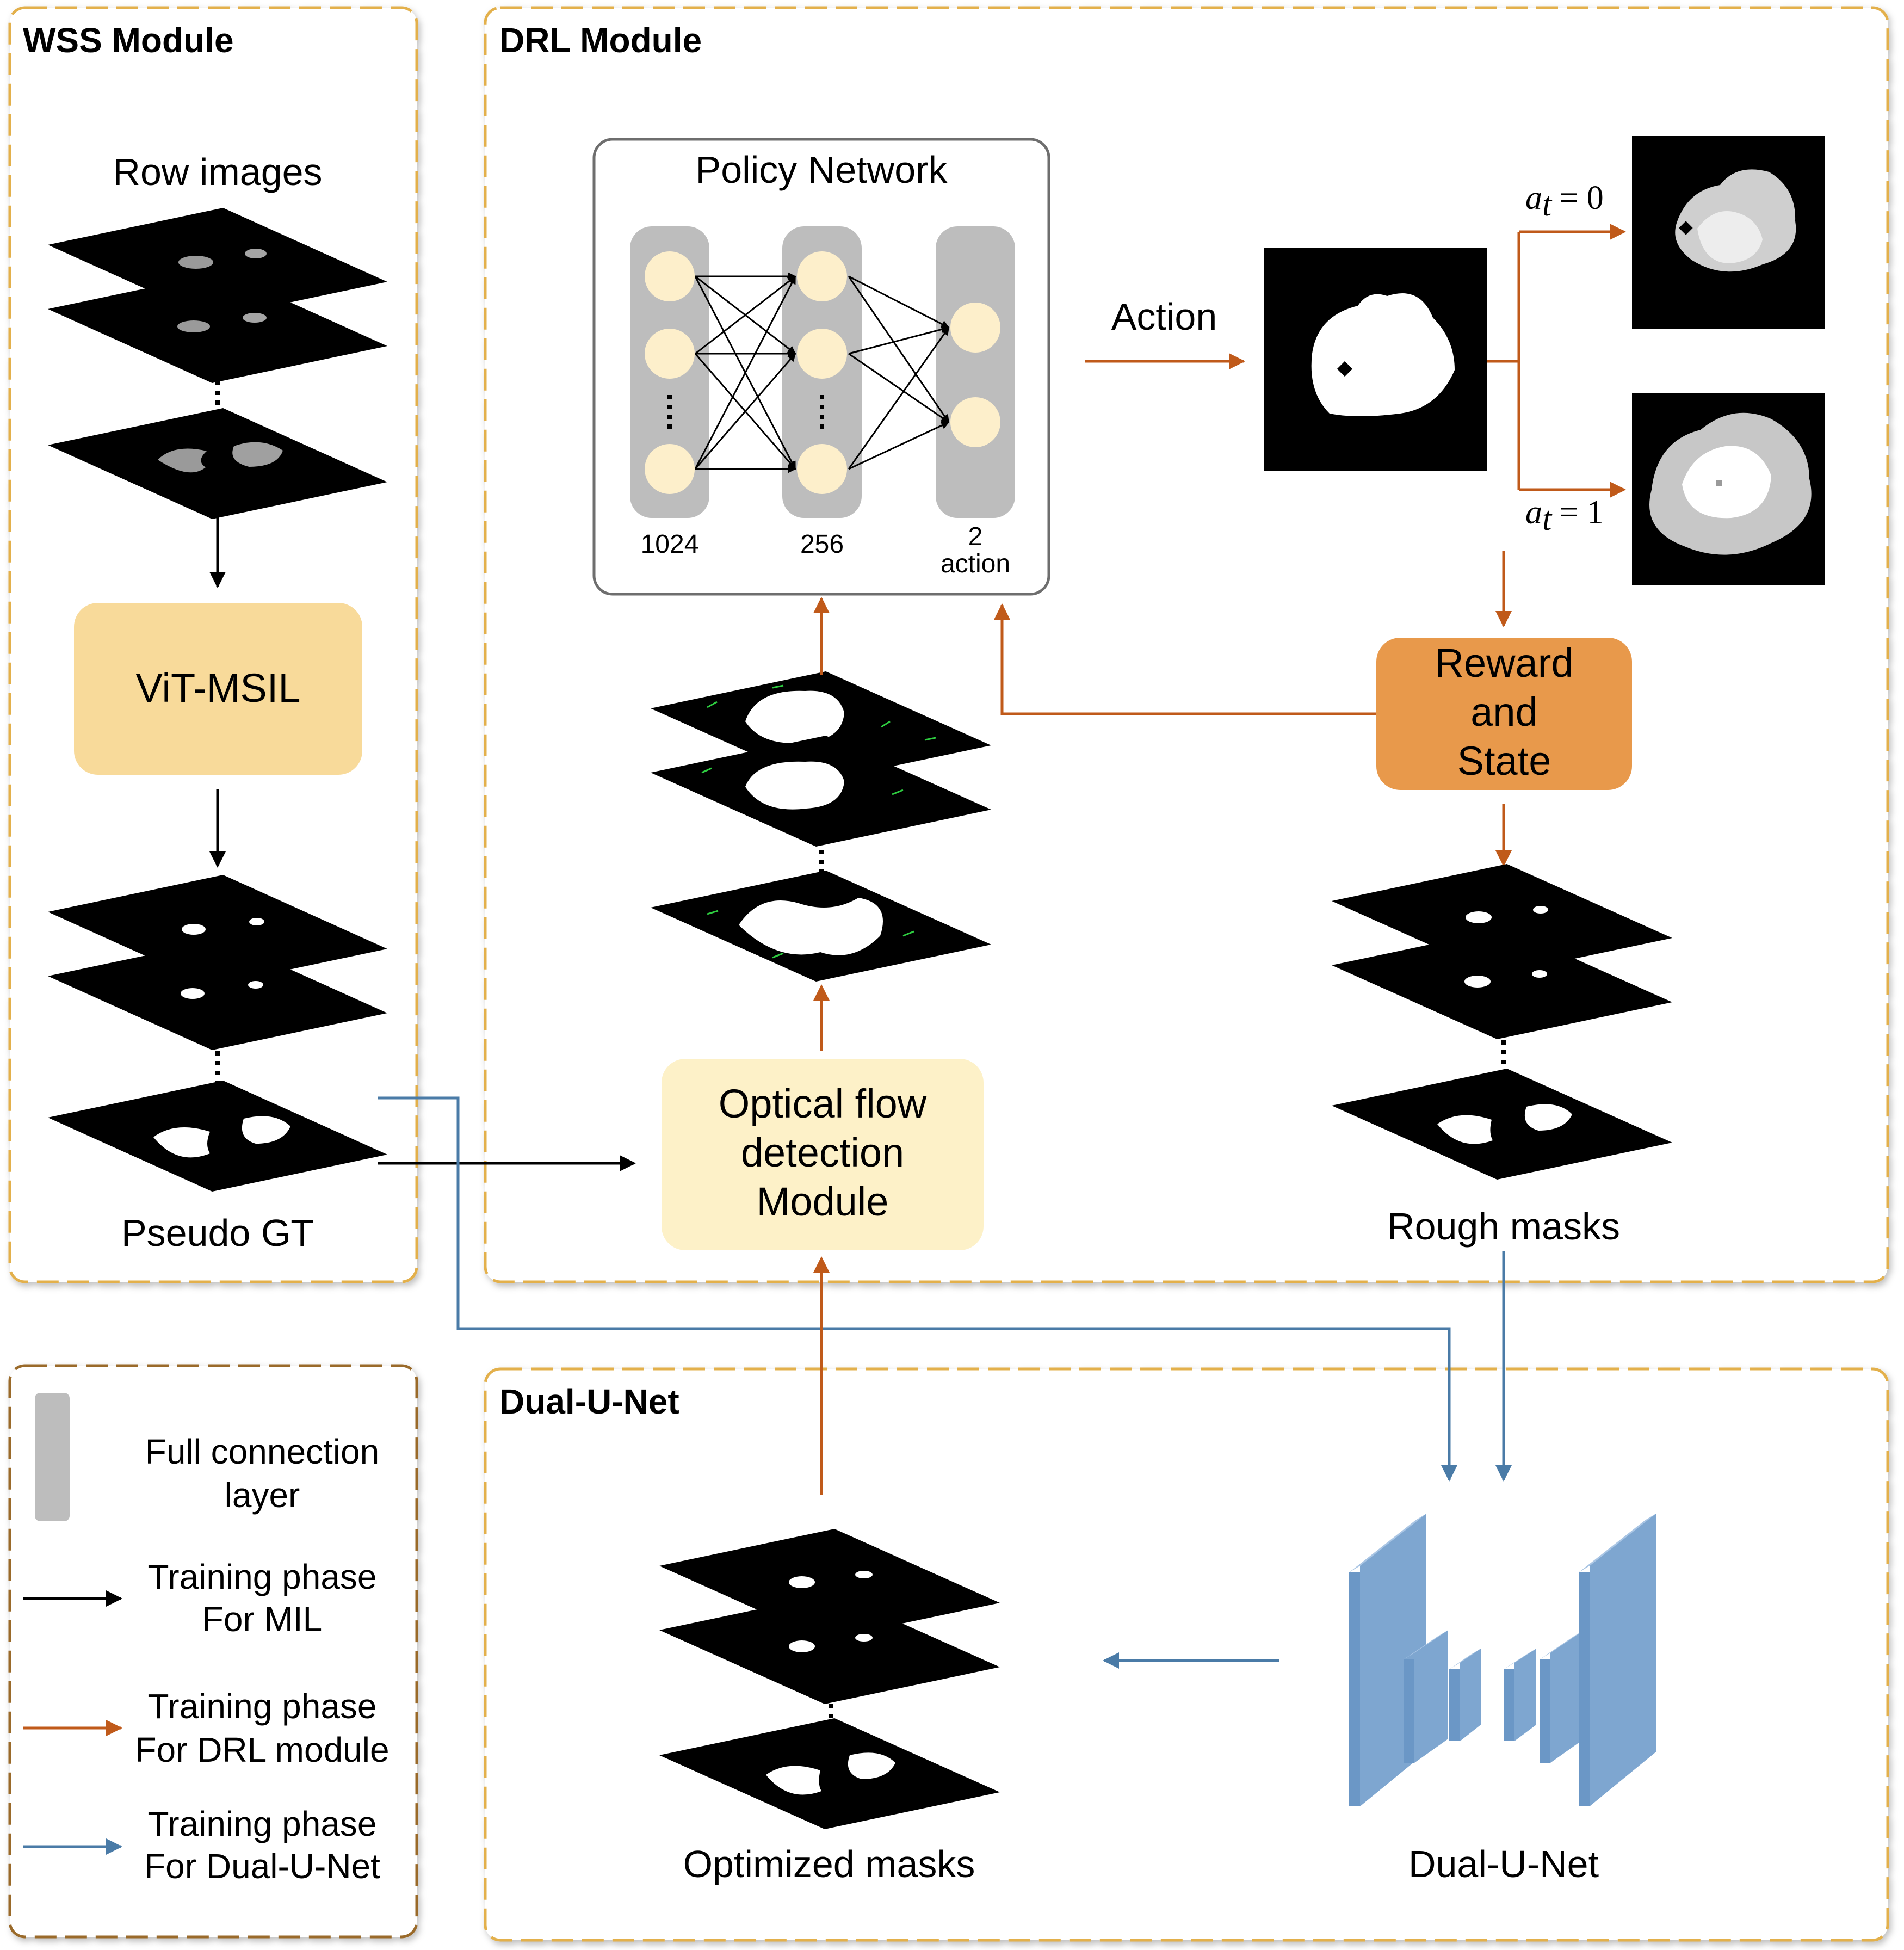 The width and height of the screenshot is (1904, 1950). What do you see at coordinates (823, 1201) in the screenshot?
I see `optical-flow-line3: Module` at bounding box center [823, 1201].